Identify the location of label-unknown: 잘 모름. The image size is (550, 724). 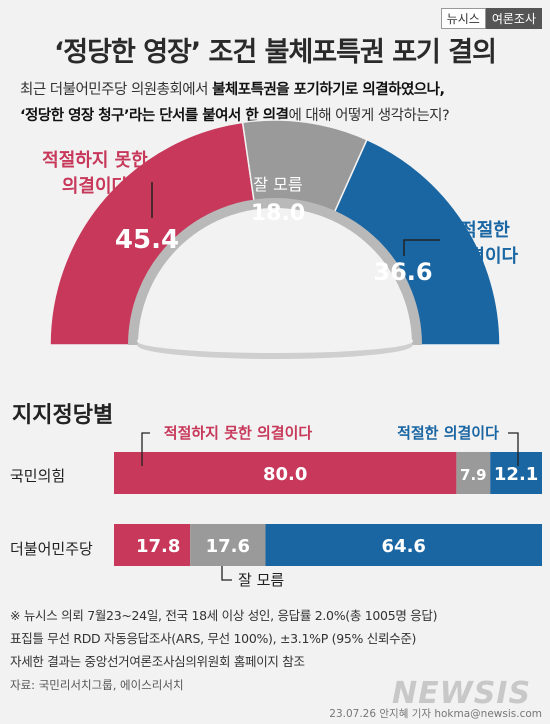
(277, 184).